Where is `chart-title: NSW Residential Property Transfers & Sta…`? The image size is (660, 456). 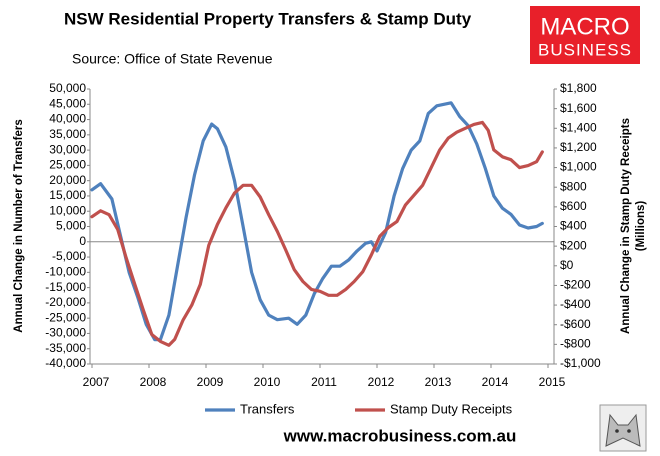
chart-title: NSW Residential Property Transfers & Sta… is located at coordinates (268, 18).